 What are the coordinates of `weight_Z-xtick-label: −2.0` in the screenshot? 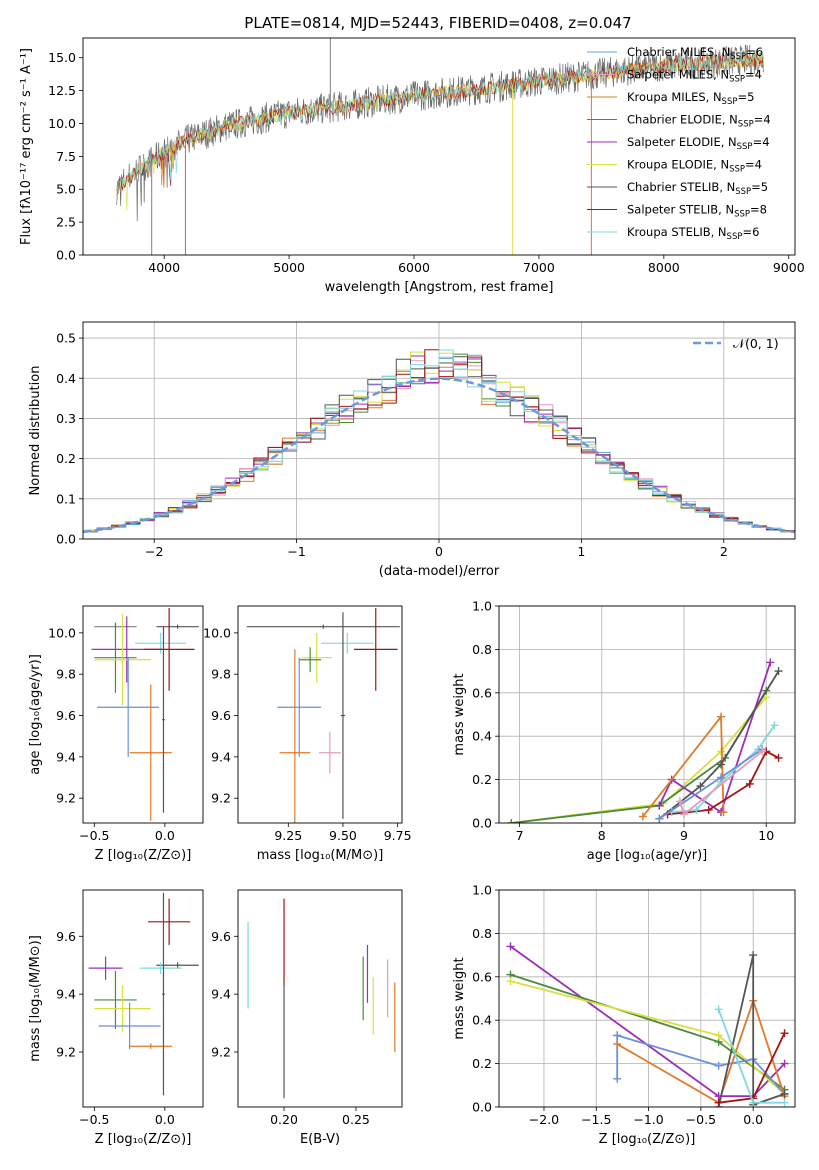 It's located at (544, 1119).